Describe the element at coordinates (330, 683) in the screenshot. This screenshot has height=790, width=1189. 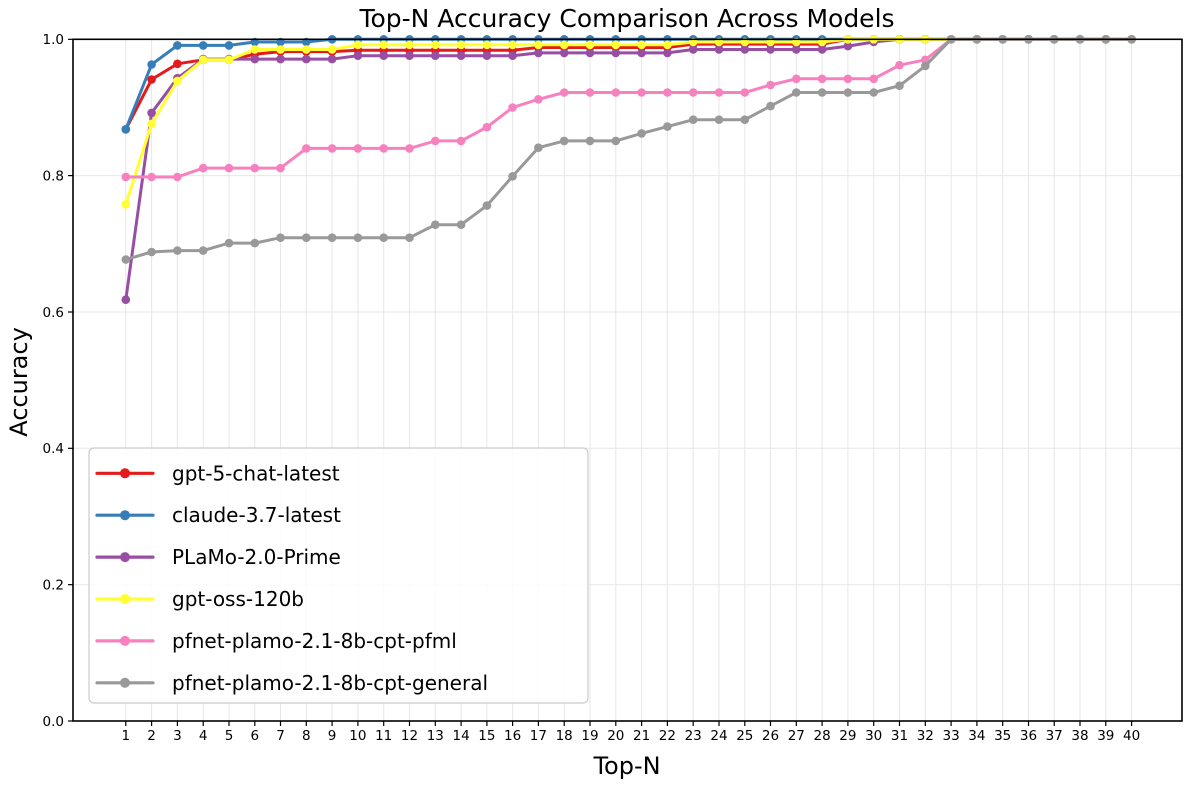
I see `legend-label: pfnet-plamo-2.1-8b-cpt-general` at that location.